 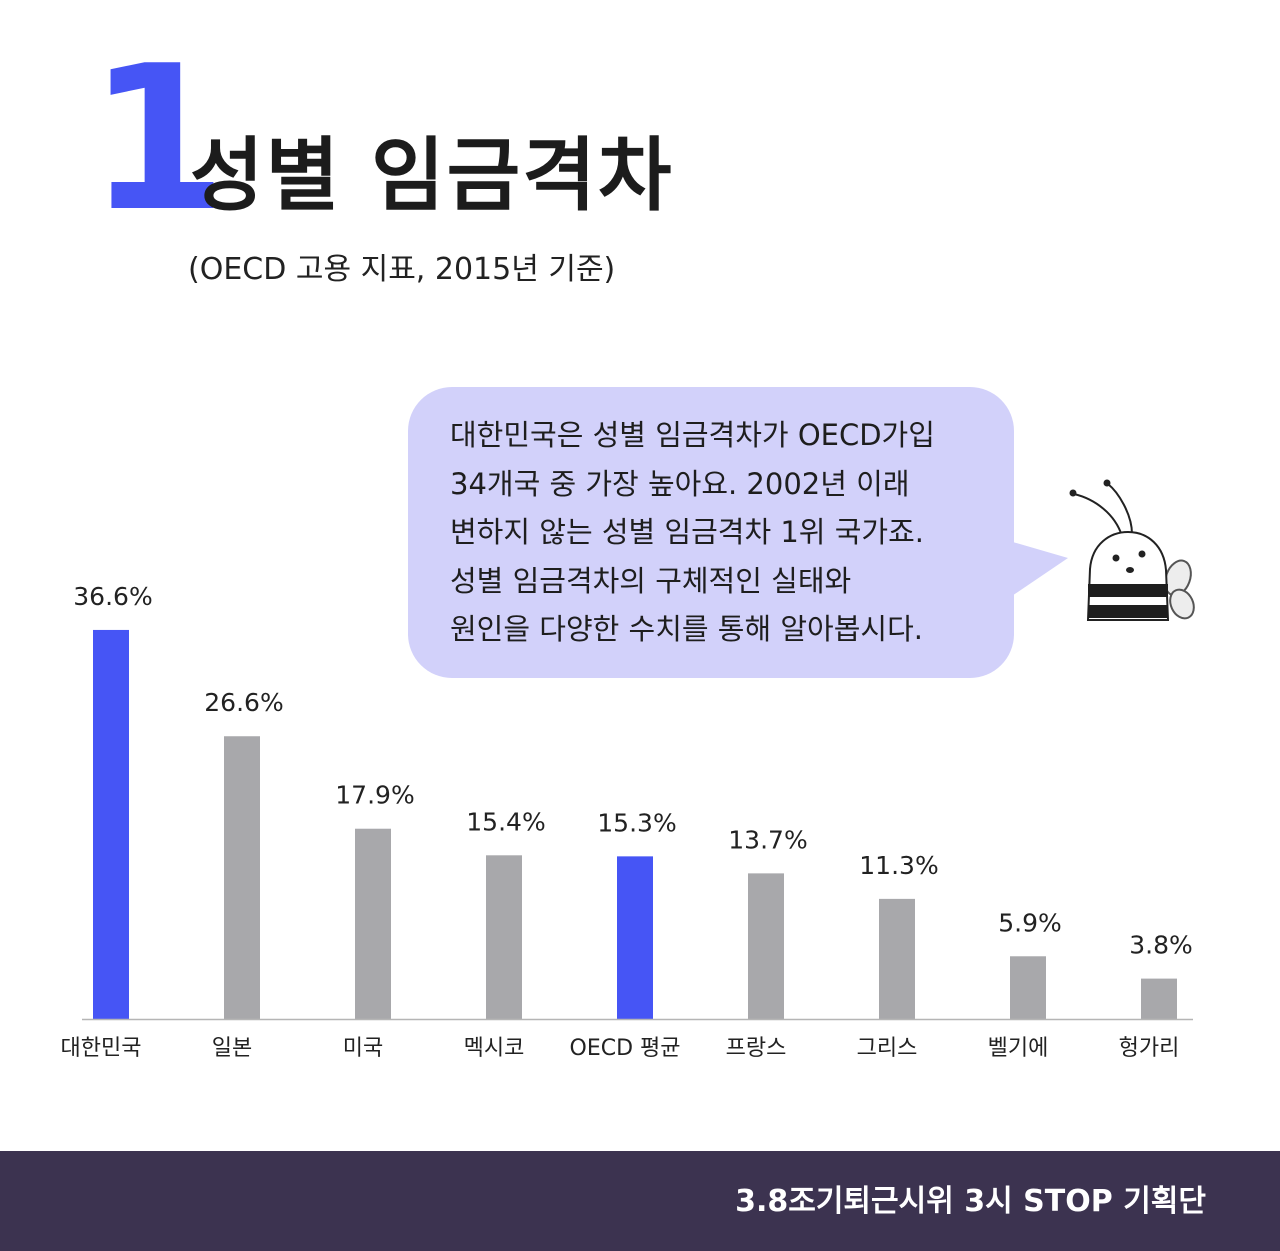 What do you see at coordinates (898, 865) in the screenshot?
I see `data-label-6: 11.3%` at bounding box center [898, 865].